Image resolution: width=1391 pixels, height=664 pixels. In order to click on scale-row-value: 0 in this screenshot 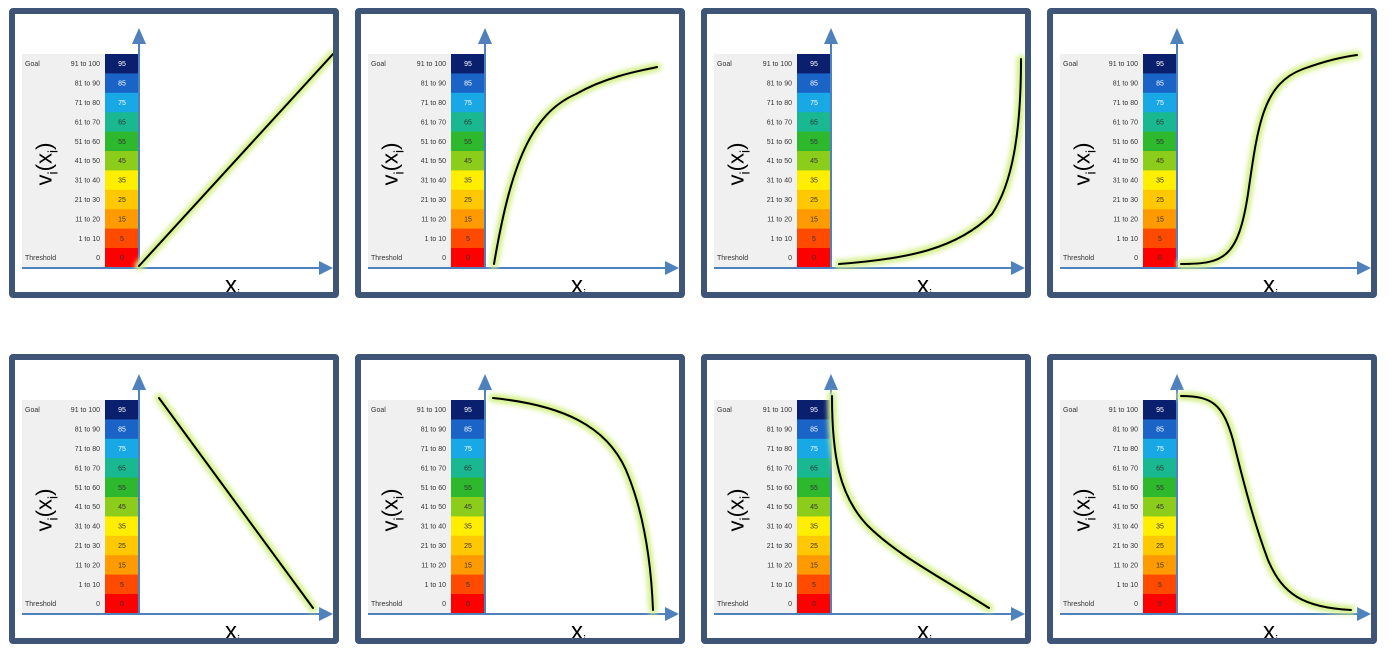, I will do `click(468, 604)`.